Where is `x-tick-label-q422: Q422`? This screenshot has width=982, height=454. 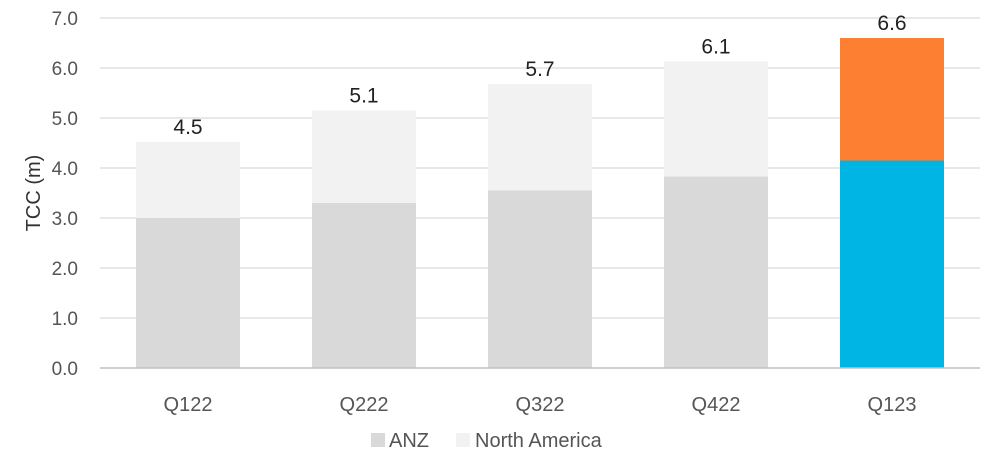
x-tick-label-q422: Q422 is located at coordinates (716, 405).